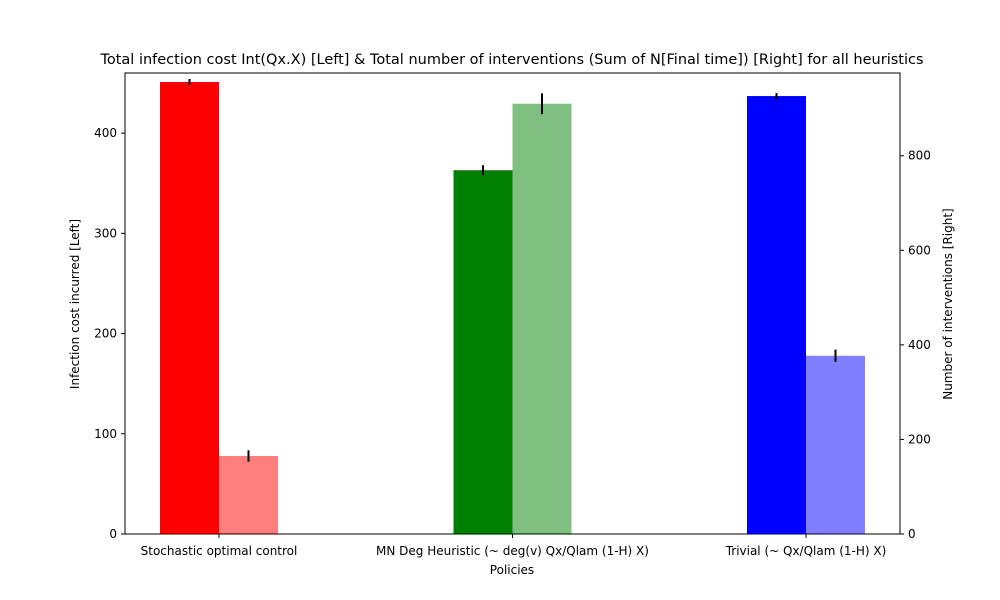  I want to click on left-y-tick-label: 200, so click(105, 334).